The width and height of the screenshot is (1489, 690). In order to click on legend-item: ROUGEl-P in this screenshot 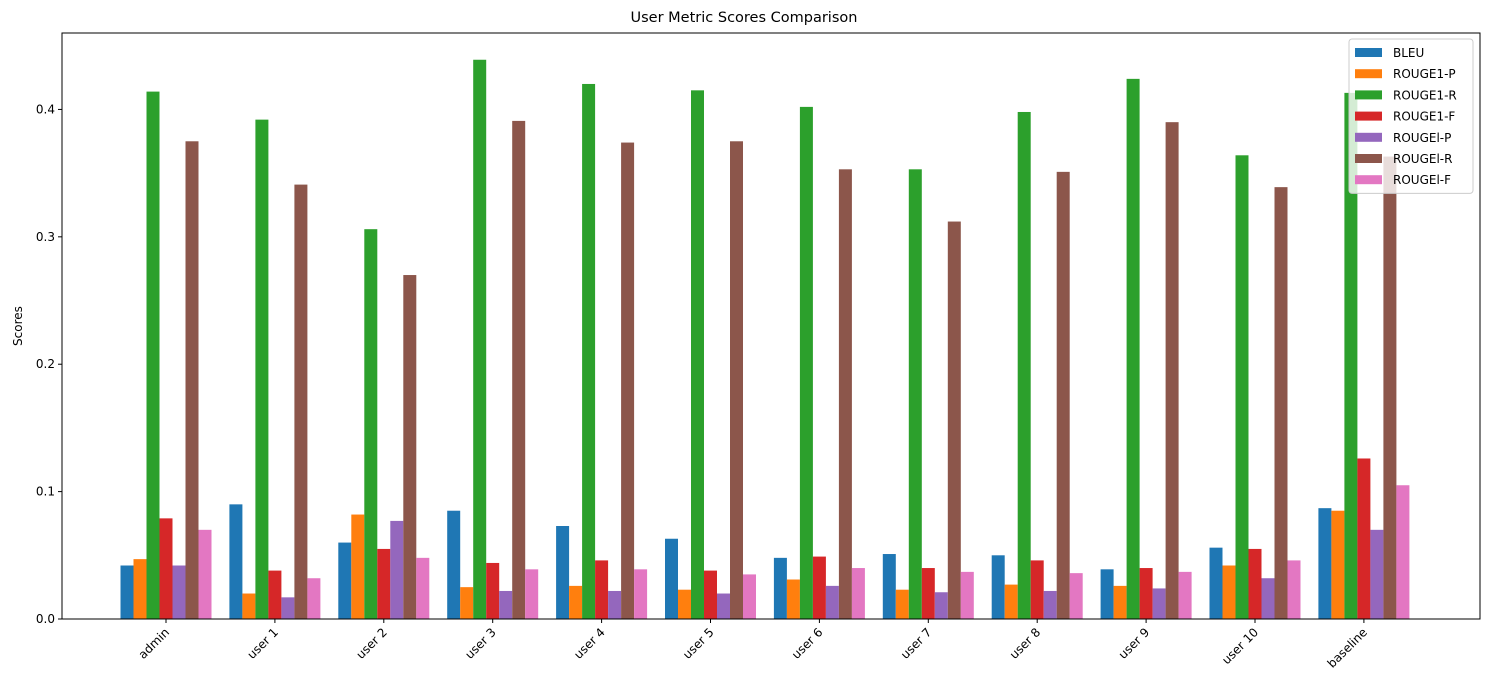, I will do `click(1403, 138)`.